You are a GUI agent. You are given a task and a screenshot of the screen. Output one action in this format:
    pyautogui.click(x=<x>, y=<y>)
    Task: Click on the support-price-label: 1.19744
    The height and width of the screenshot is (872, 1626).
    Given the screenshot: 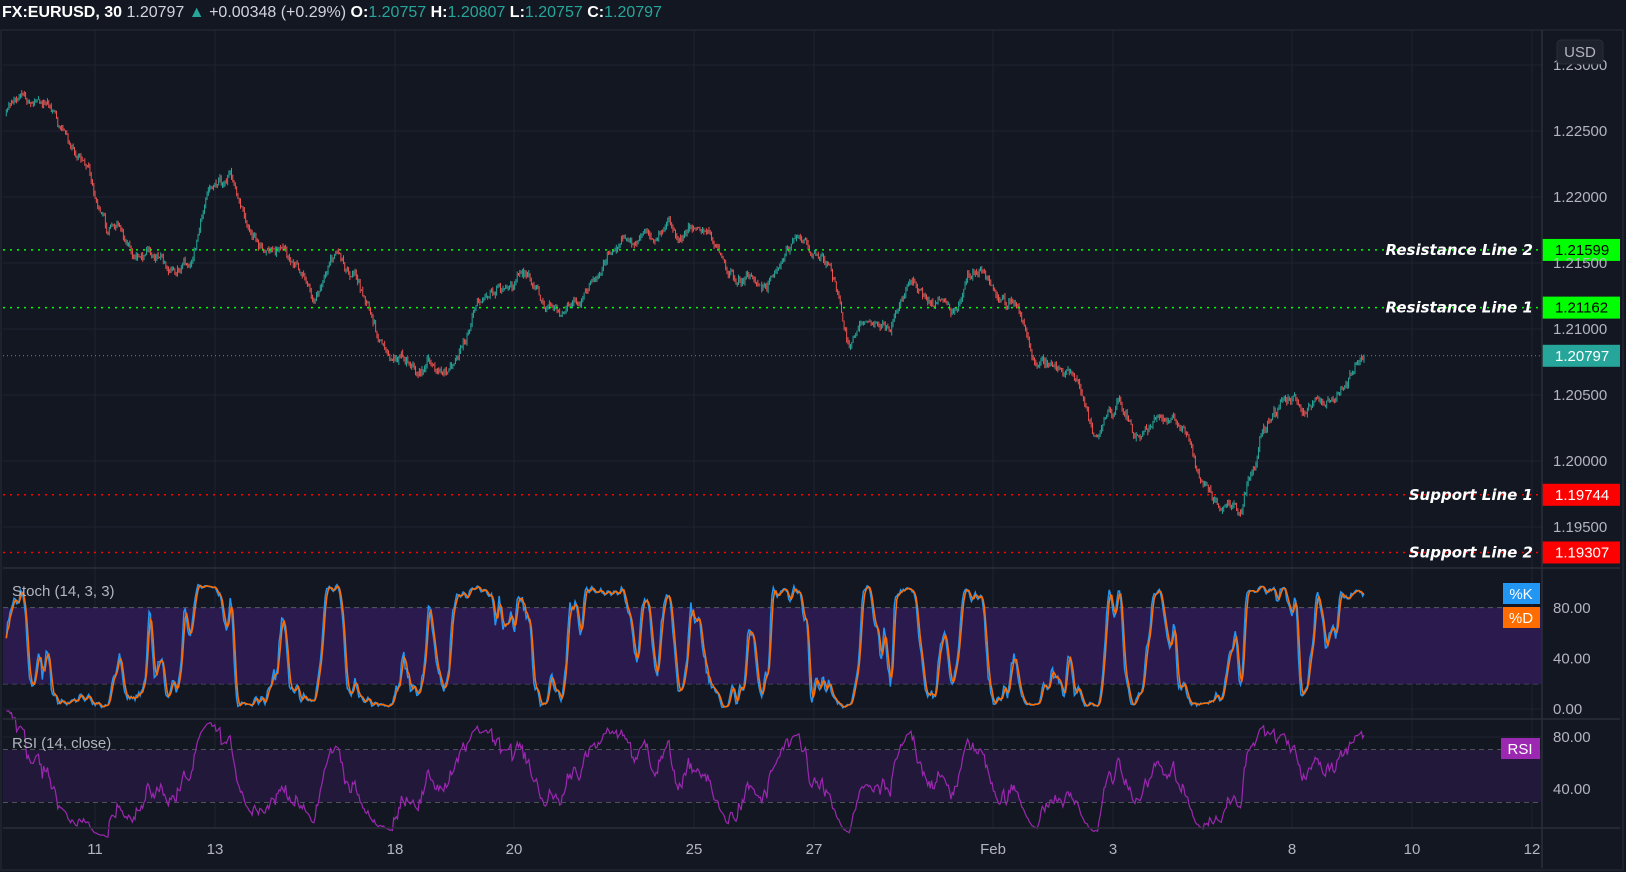 What is the action you would take?
    pyautogui.click(x=1582, y=495)
    